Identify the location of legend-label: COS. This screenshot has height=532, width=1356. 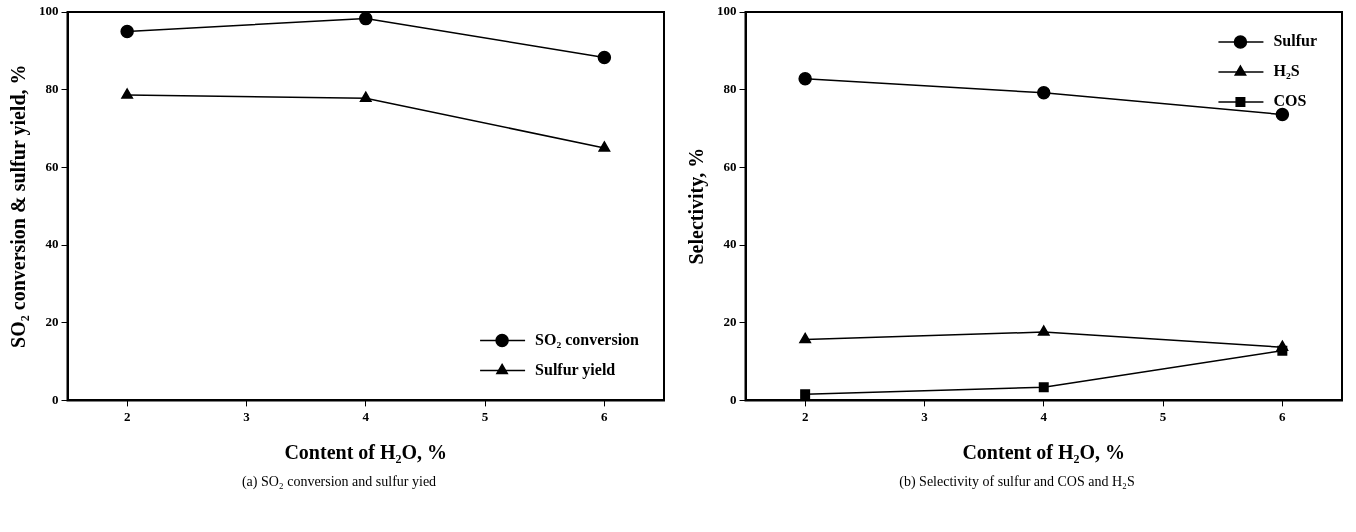
(1290, 101).